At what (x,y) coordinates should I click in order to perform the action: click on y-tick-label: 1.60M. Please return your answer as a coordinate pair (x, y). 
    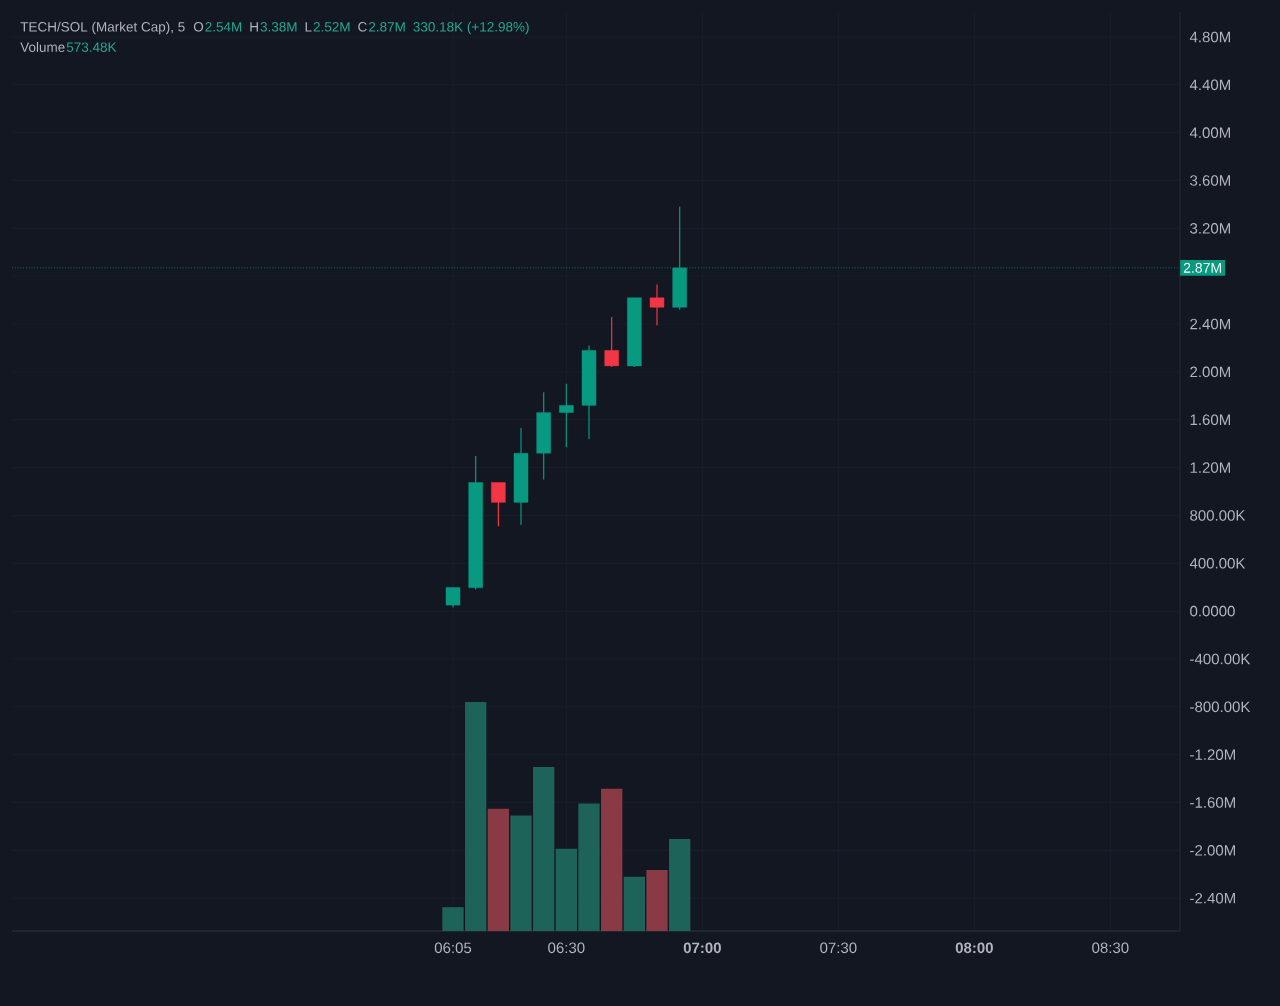
    Looking at the image, I should click on (1210, 420).